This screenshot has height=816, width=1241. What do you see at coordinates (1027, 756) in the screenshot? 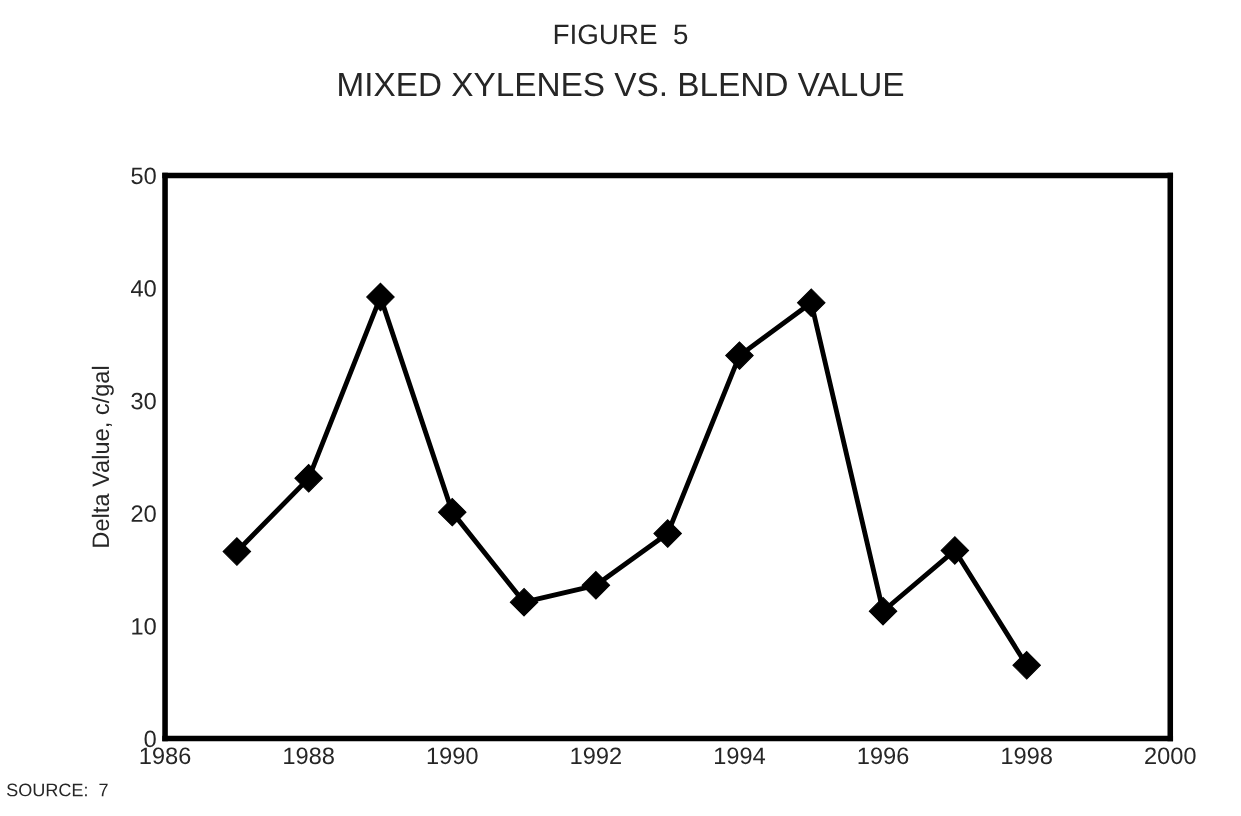
I see `x-tick-label: 1998` at bounding box center [1027, 756].